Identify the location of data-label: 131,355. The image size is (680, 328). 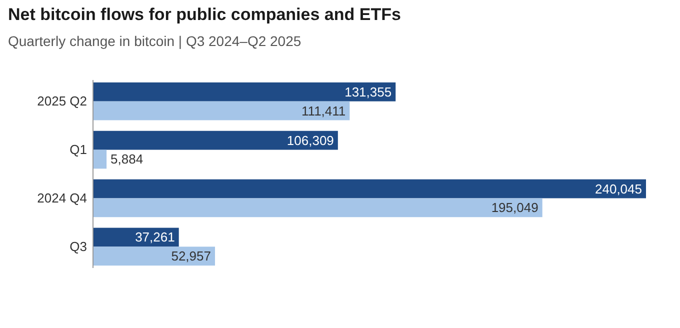
(368, 92).